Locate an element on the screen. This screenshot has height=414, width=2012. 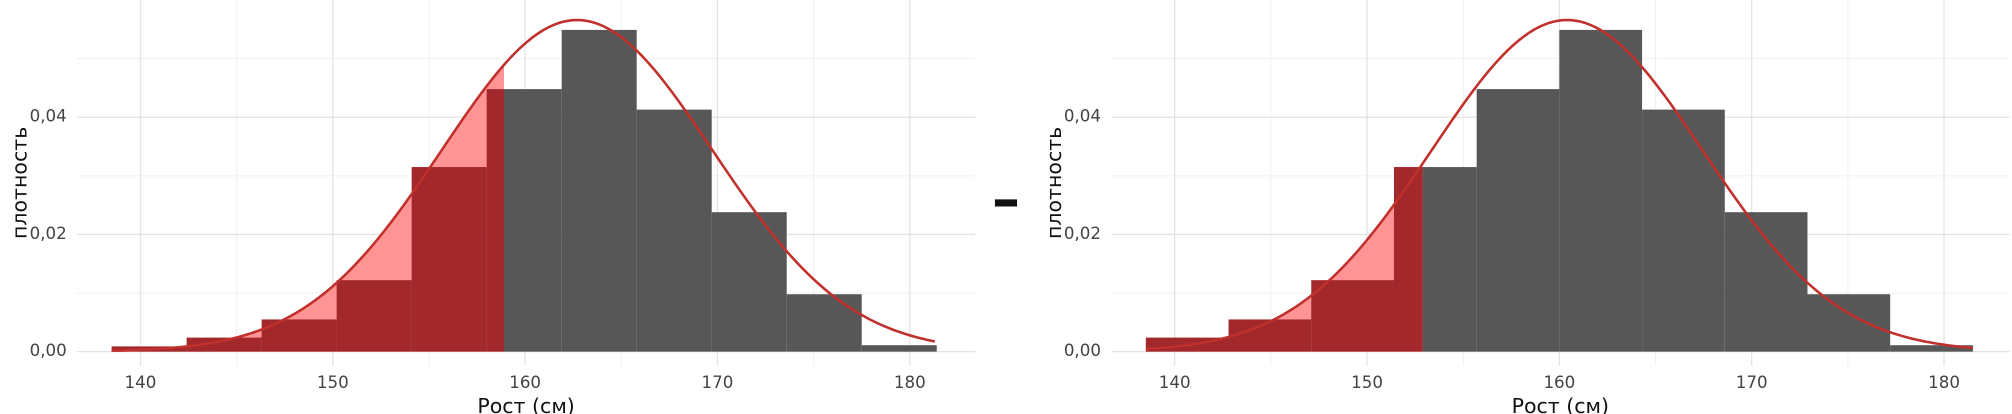
shaded-area is located at coordinates (307, 208).